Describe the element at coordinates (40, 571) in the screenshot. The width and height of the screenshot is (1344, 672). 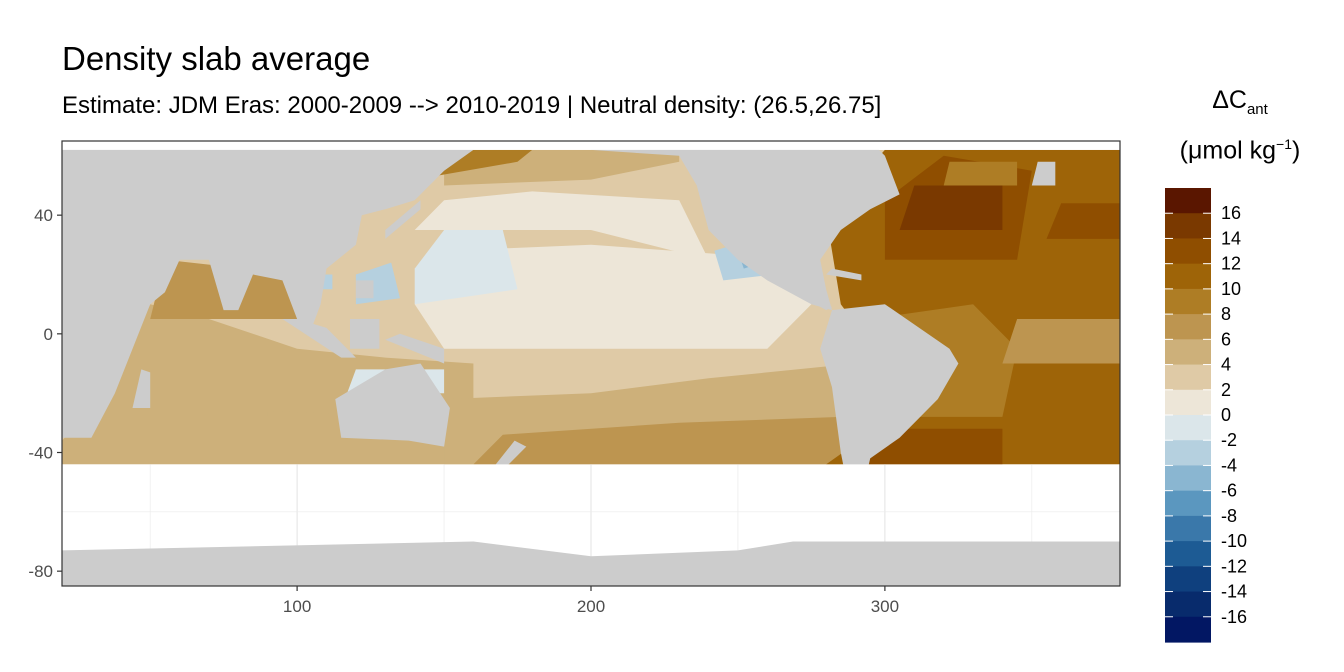
I see `y-tick-label: -80` at that location.